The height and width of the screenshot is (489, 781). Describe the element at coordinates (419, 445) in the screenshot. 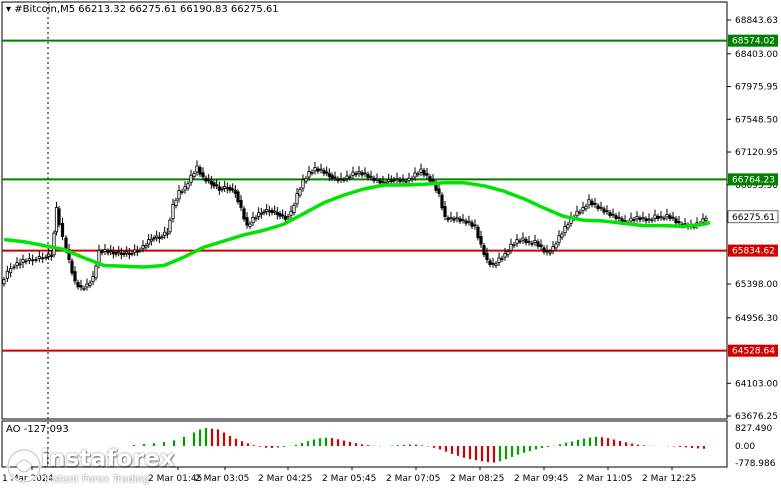

I see `ao-histogram` at that location.